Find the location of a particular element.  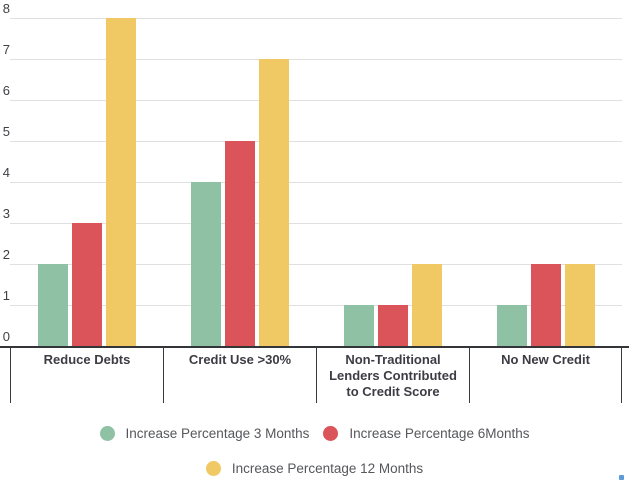

legend-label: Increase Percentage 6Months is located at coordinates (439, 433).